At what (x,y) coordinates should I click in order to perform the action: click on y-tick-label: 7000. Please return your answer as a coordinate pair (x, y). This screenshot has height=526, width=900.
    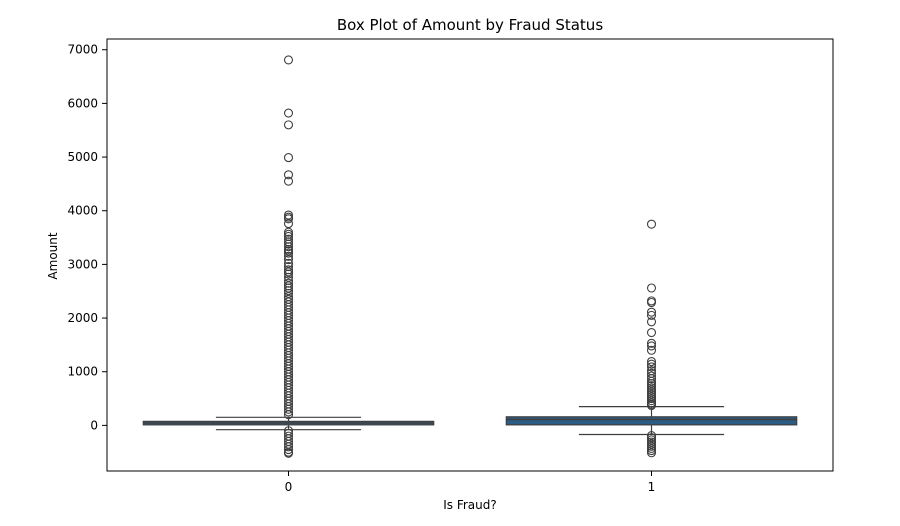
    Looking at the image, I should click on (82, 50).